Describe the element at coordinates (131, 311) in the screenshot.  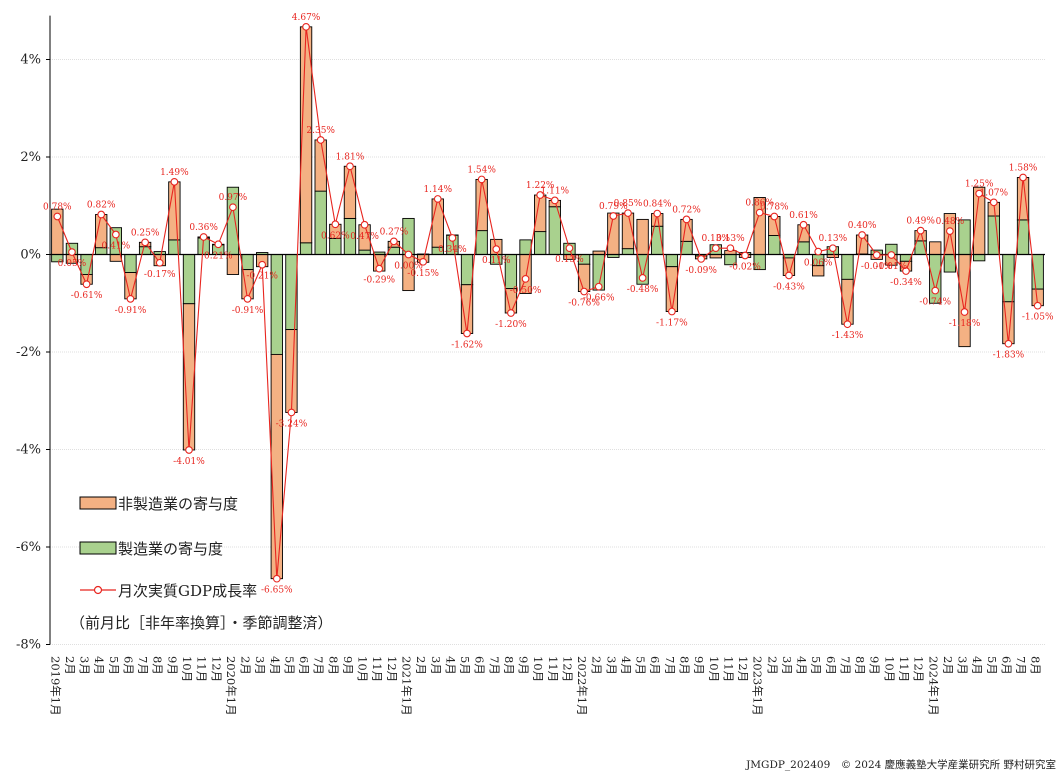
I see `data-label: -0.91%` at that location.